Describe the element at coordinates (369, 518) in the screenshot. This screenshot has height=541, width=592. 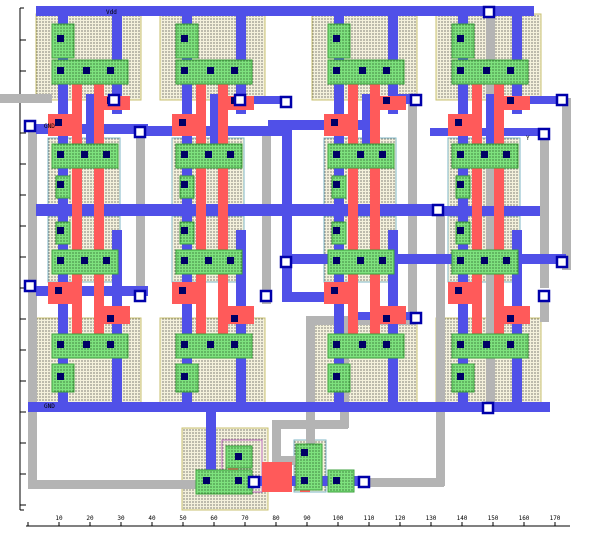
I see `x-tick-label: 110` at that location.